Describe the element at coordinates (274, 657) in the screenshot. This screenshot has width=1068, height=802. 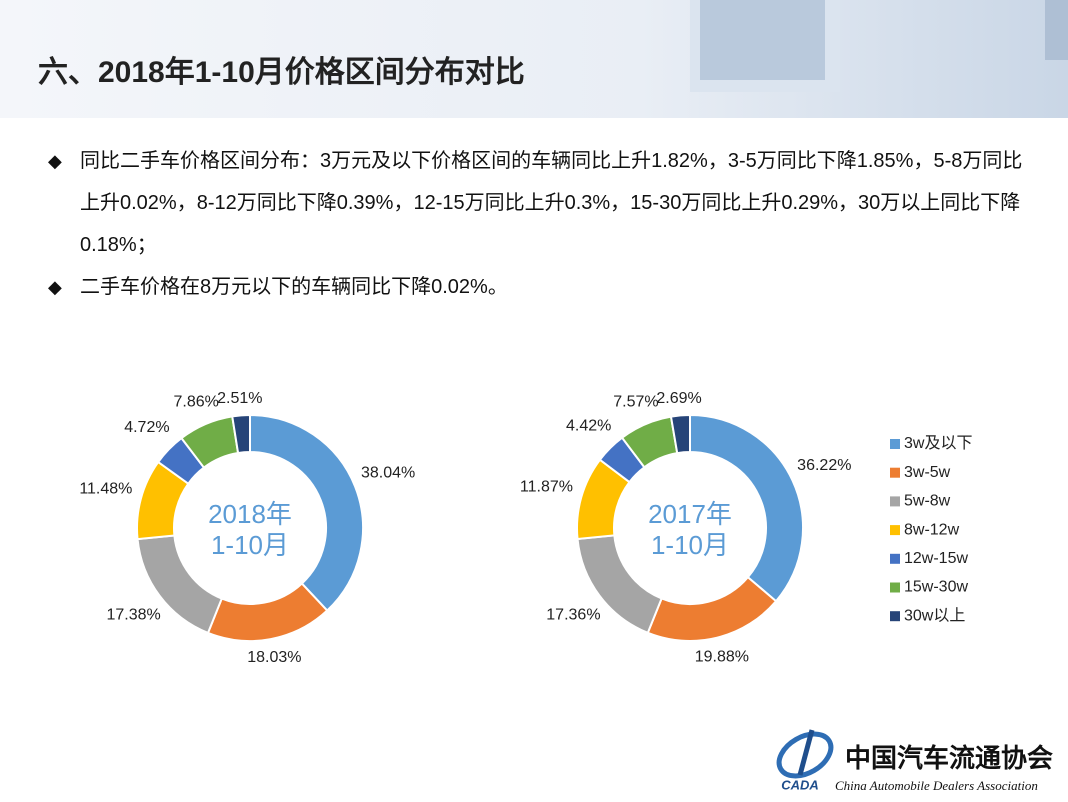
I see `data-label: 18.03%` at that location.